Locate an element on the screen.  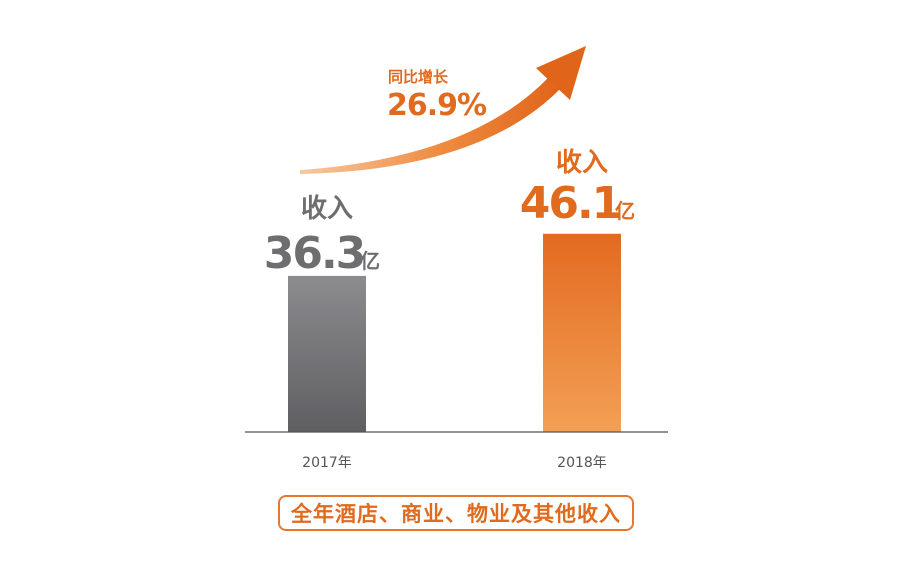
growth-arrow-body is located at coordinates (431, 126).